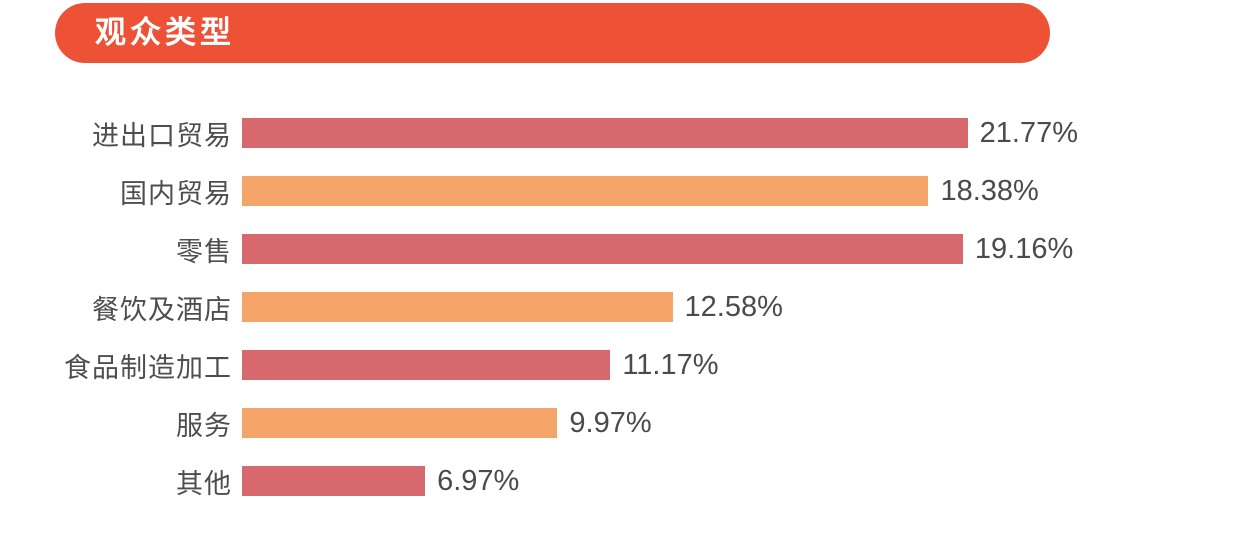 This screenshot has height=533, width=1239. I want to click on category-label: 国内贸易, so click(176, 193).